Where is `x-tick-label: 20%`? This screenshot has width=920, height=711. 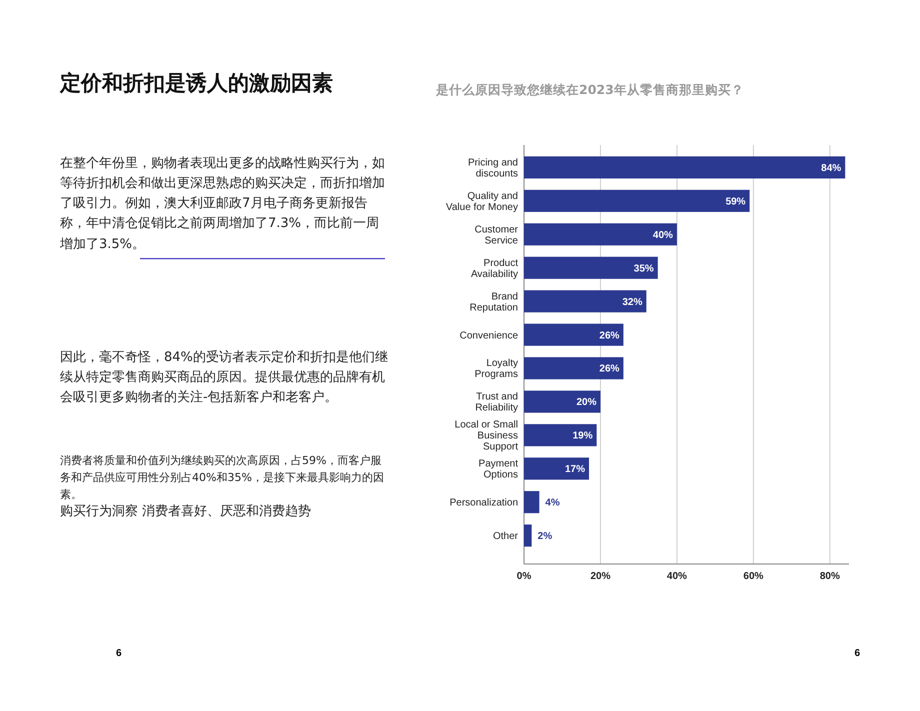 x-tick-label: 20% is located at coordinates (600, 576).